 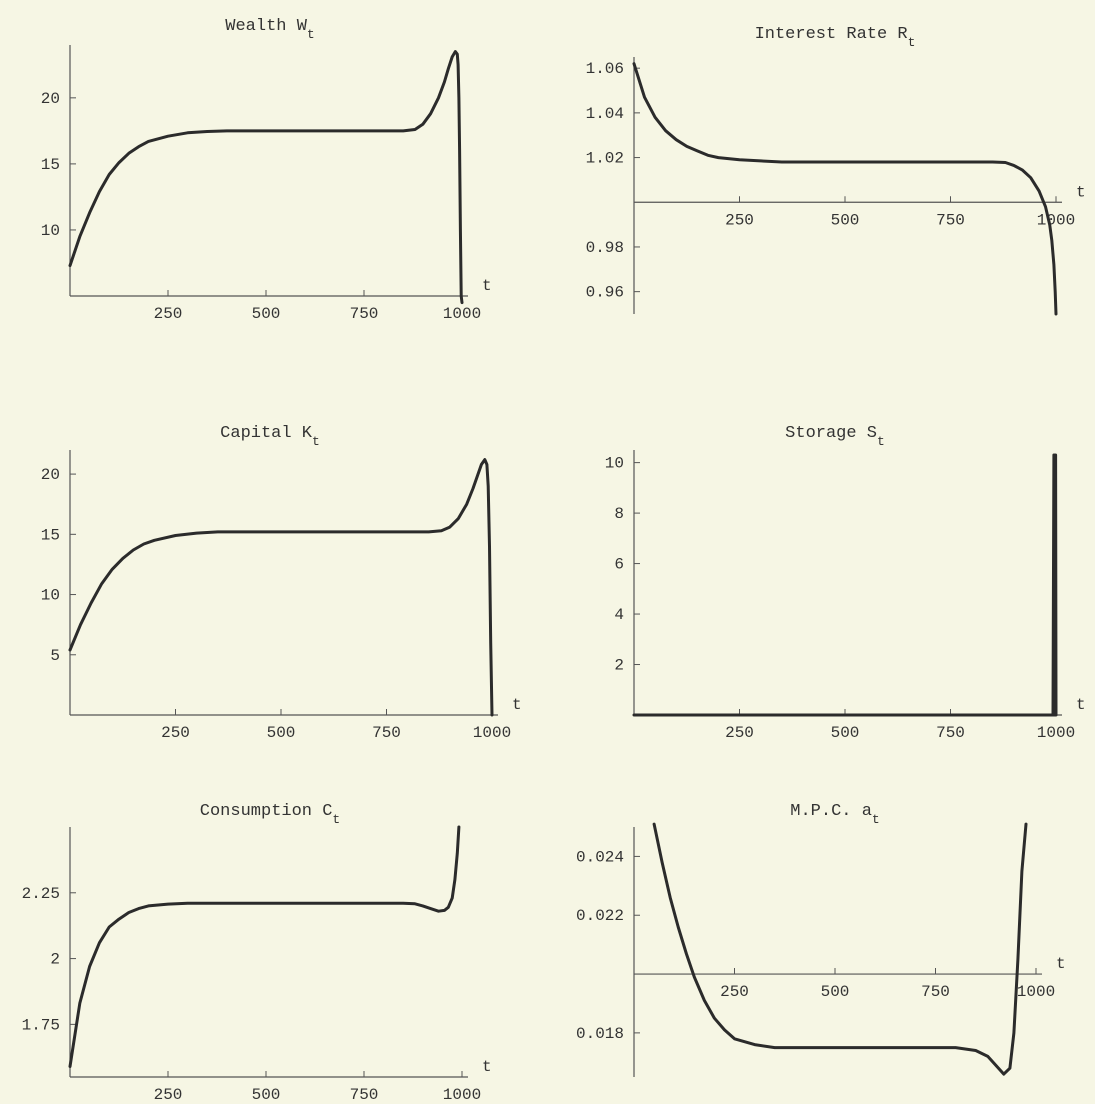 I want to click on chart-title: M.P.C. at, so click(x=834, y=814).